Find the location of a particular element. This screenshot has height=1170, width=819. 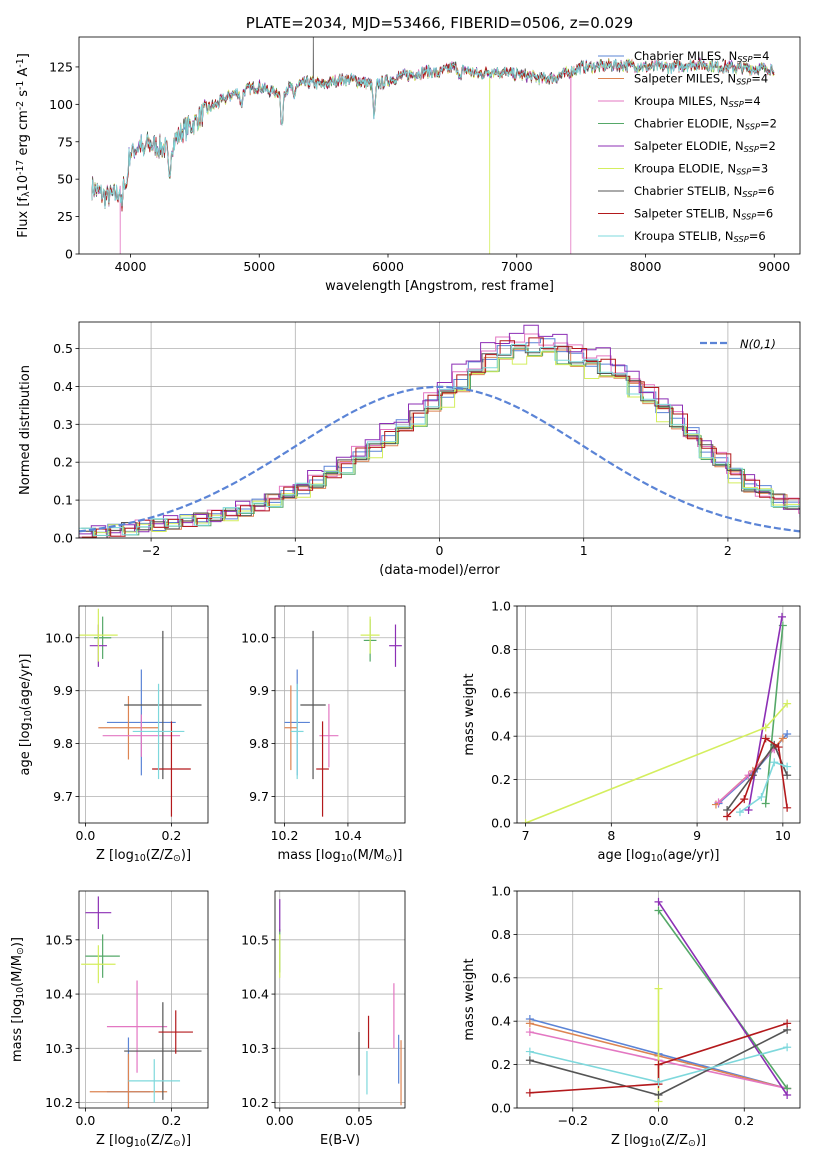

y-tick-label: 0.3 is located at coordinates (63, 424).